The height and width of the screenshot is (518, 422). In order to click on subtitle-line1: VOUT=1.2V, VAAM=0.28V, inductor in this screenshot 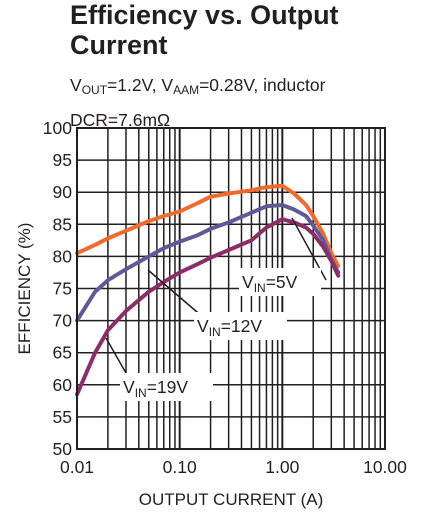, I will do `click(197, 87)`.